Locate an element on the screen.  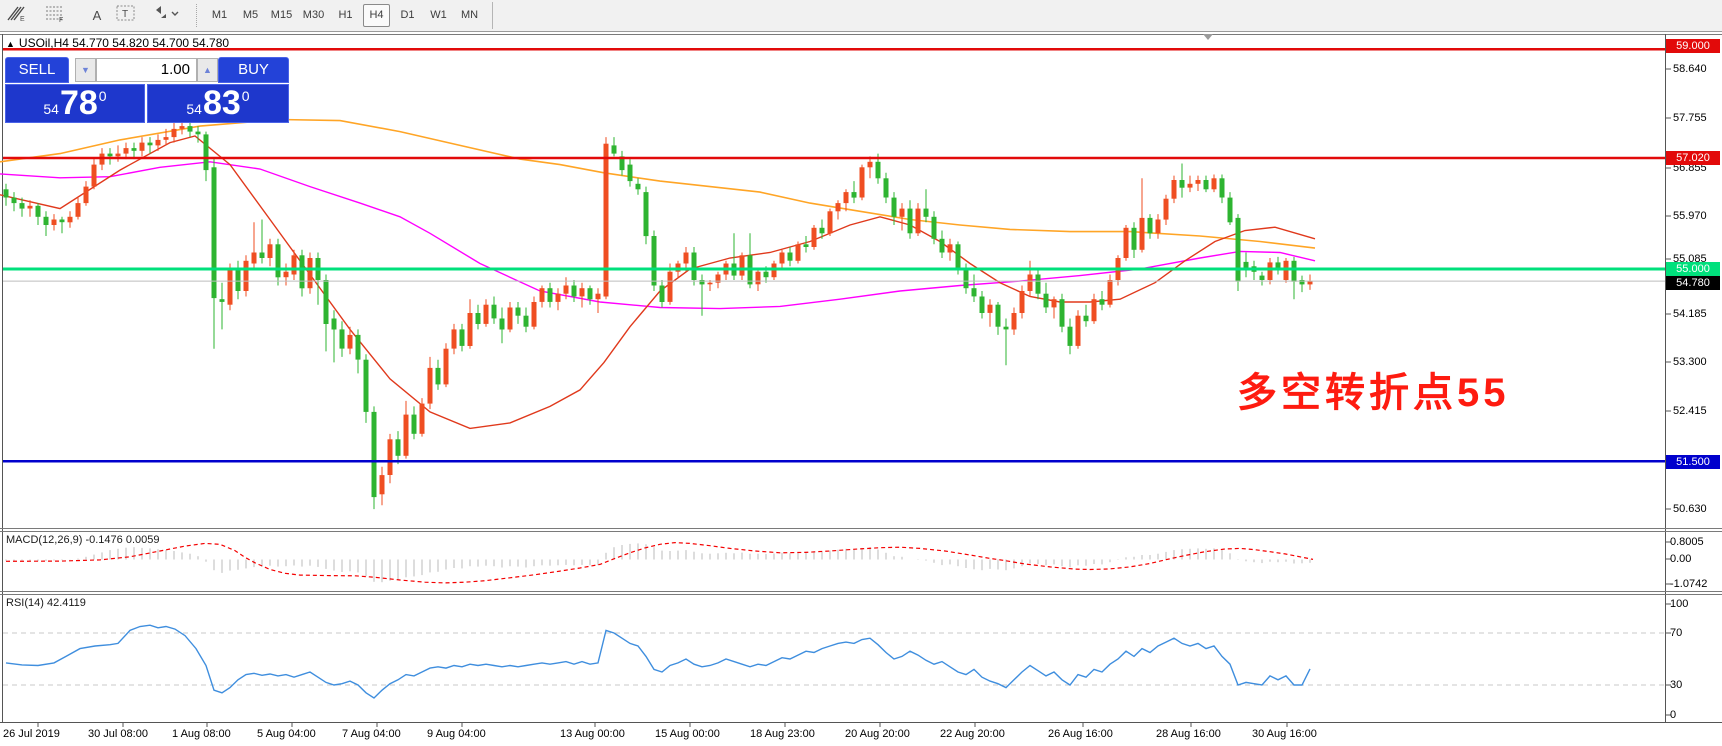
fibonacci-glyph: F is located at coordinates (54, 14).